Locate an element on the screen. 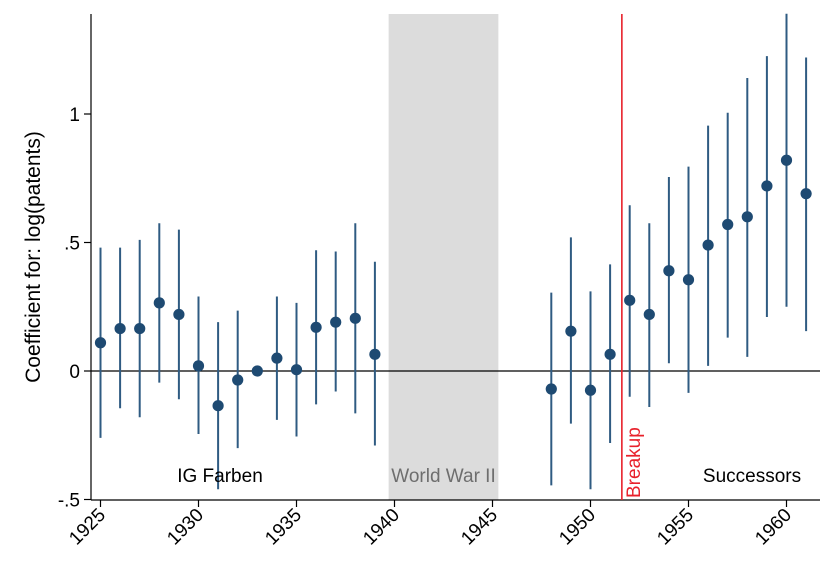  x-tick-label: 1955 is located at coordinates (675, 527).